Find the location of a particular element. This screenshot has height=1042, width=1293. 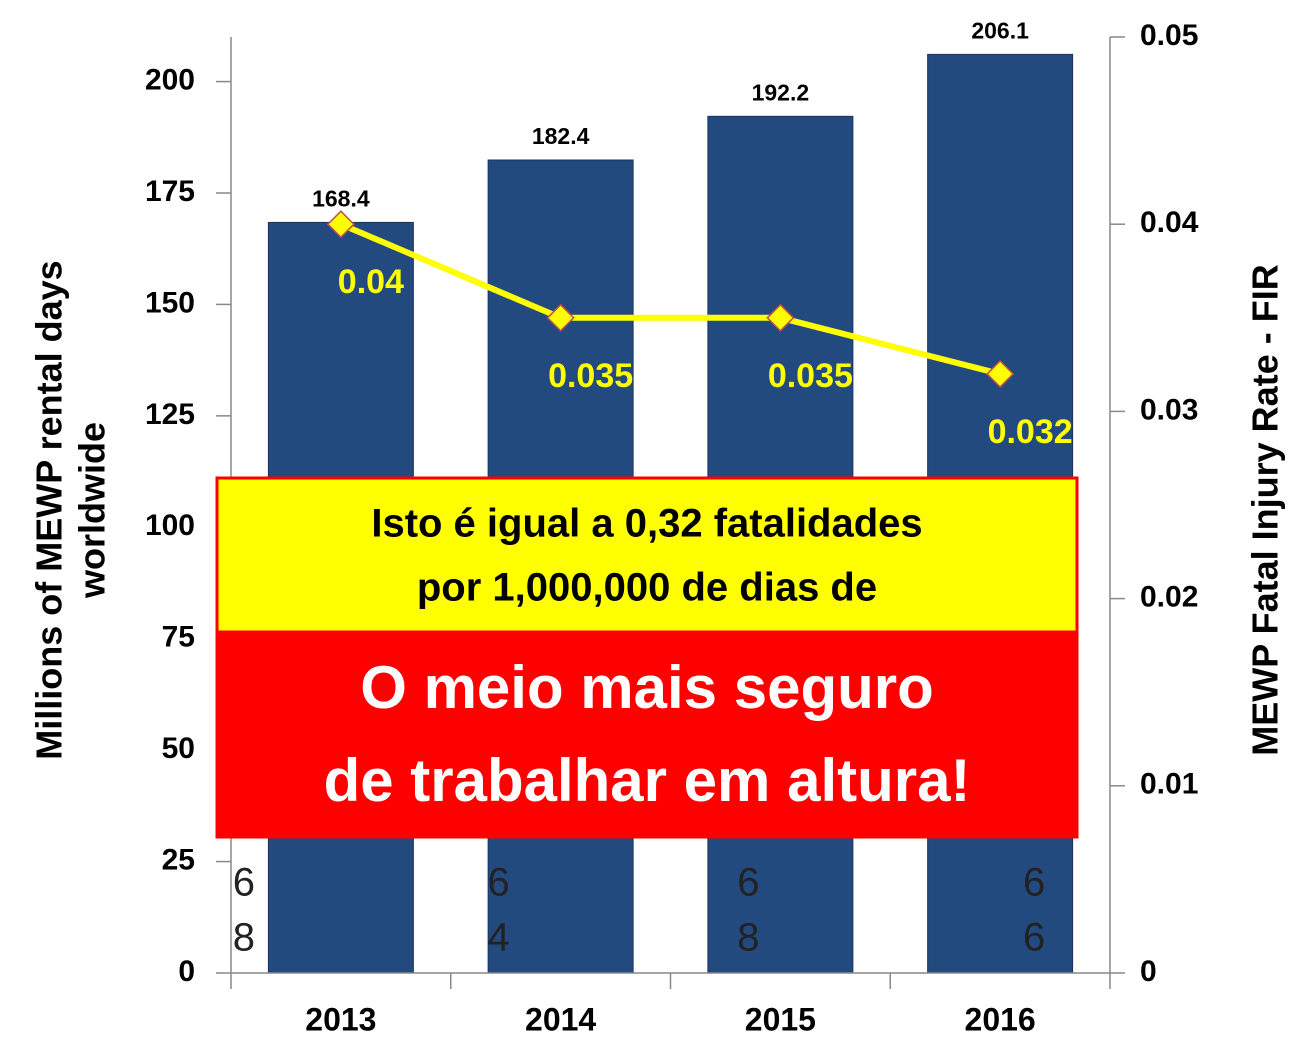

y-tick-label: 125 is located at coordinates (170, 414).